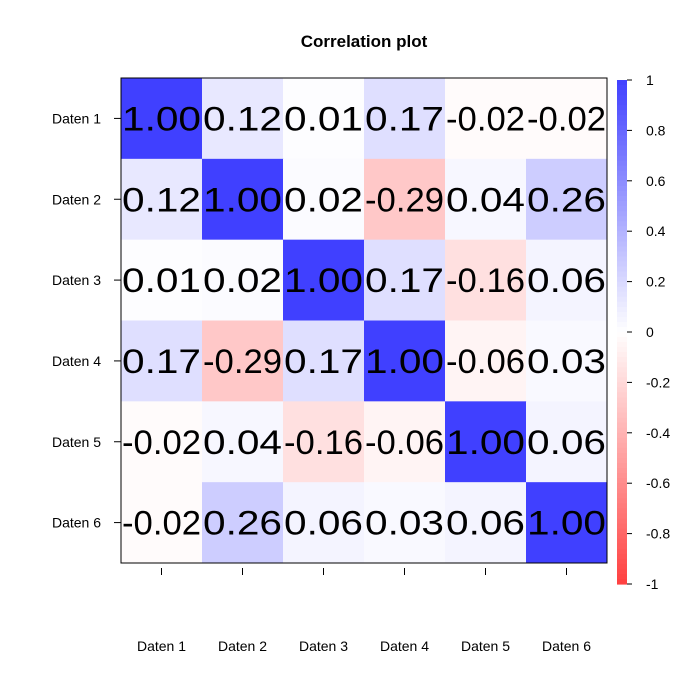 The image size is (686, 685). Describe the element at coordinates (76, 361) in the screenshot. I see `y-tick-label: Daten 4` at that location.